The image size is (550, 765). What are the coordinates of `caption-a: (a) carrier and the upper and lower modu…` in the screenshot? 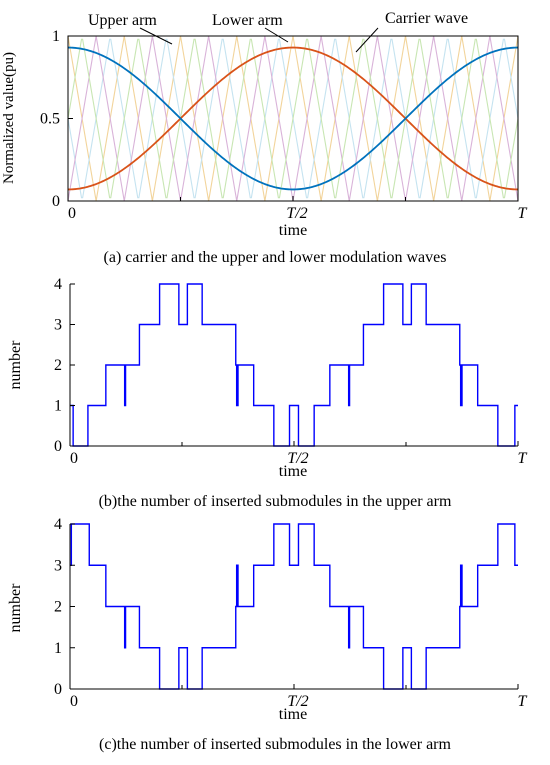 It's located at (275, 257).